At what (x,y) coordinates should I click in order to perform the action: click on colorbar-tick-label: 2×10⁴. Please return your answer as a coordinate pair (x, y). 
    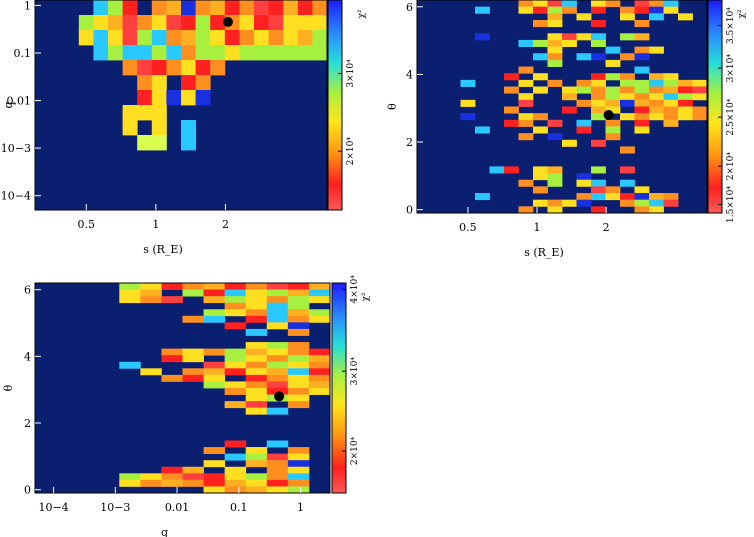
    Looking at the image, I should click on (731, 166).